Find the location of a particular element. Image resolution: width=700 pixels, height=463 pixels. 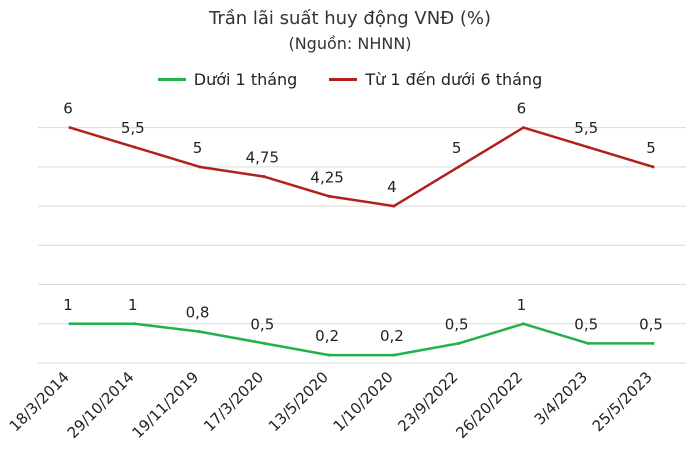

data-label: 4,25 is located at coordinates (326, 177).